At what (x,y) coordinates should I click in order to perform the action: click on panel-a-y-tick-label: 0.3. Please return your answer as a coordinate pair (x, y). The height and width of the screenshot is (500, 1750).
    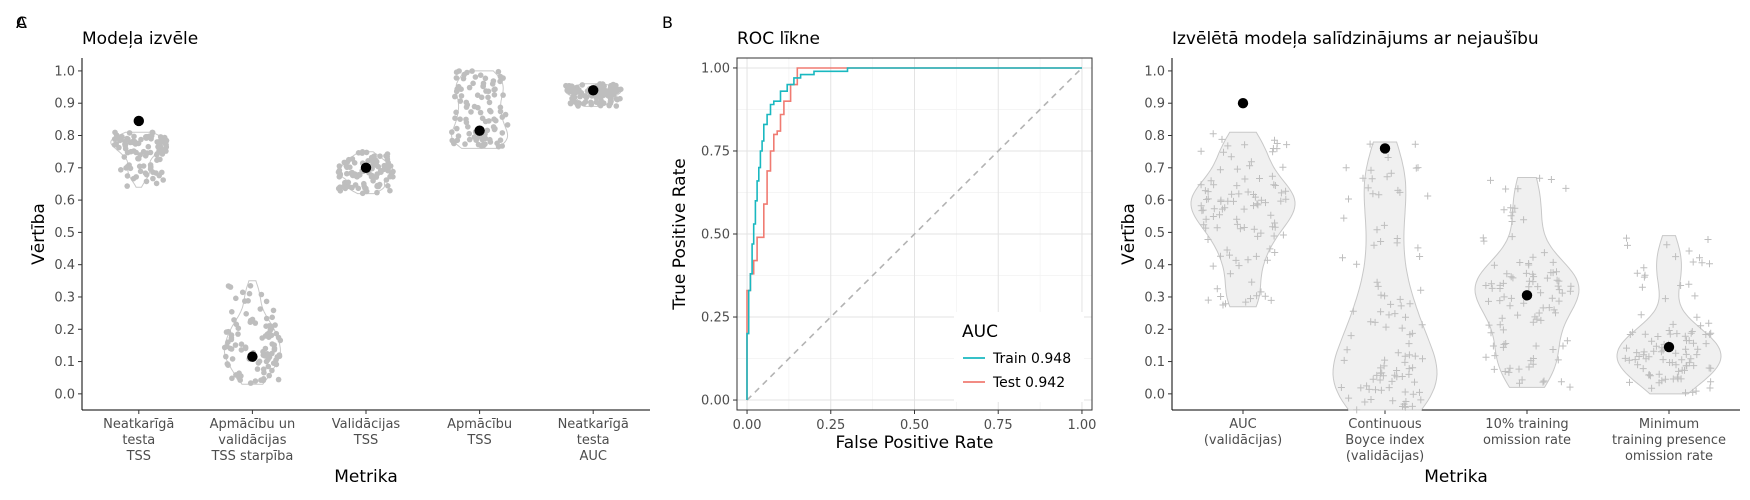
    Looking at the image, I should click on (64, 297).